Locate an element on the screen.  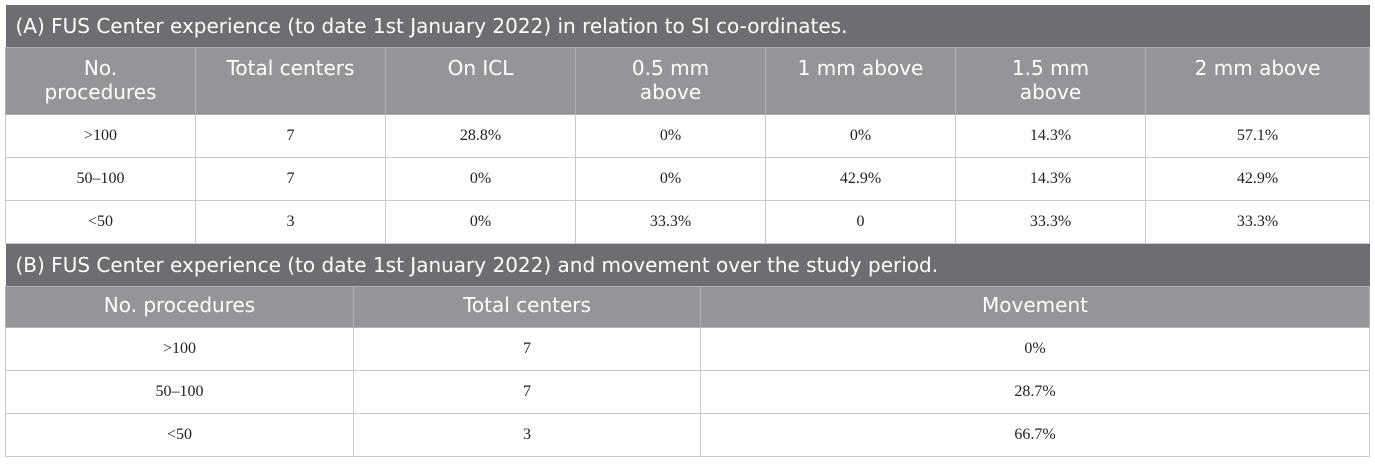
header-text: 2 mm above is located at coordinates (1257, 68).